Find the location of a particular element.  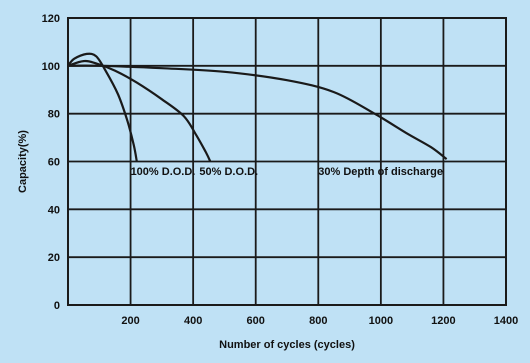

y-tick-label: 120 is located at coordinates (51, 19).